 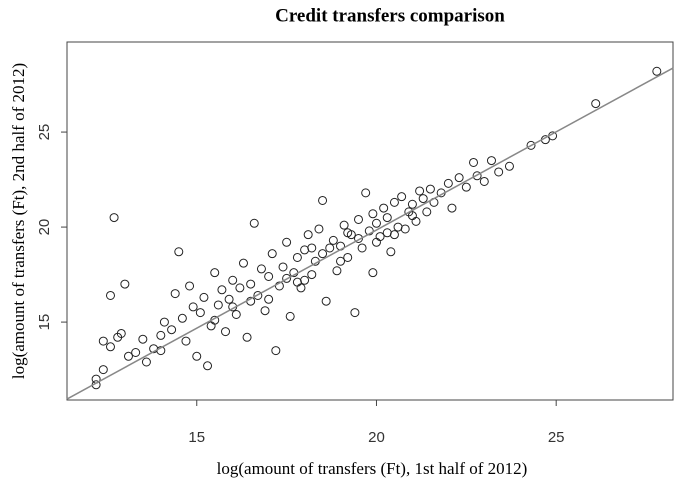 I want to click on y-tick-label: 15, so click(x=44, y=322).